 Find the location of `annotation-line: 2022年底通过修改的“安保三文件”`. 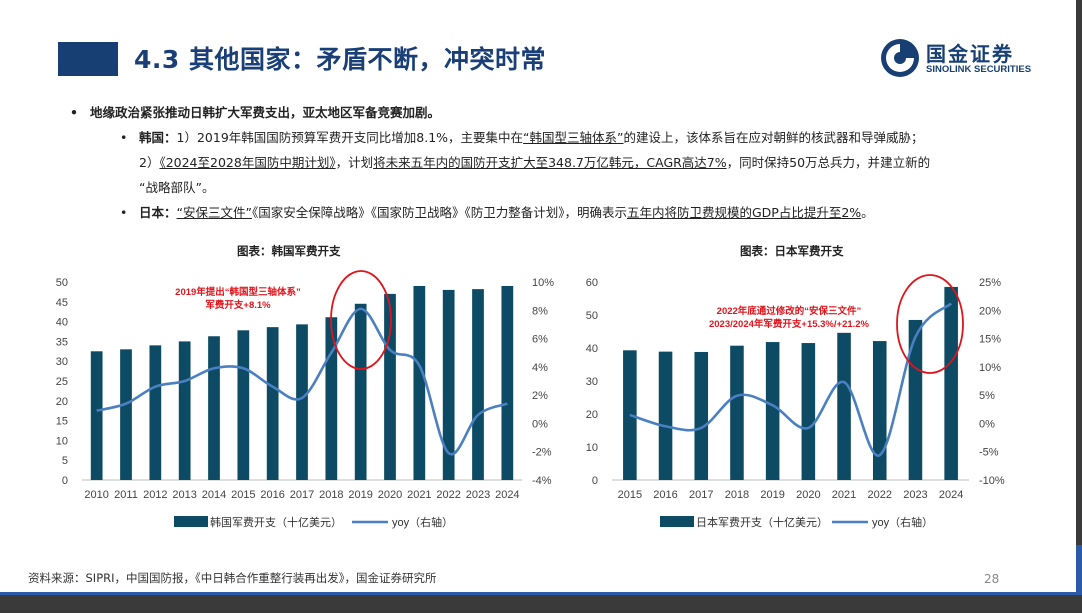

annotation-line: 2022年底通过修改的“安保三文件” is located at coordinates (789, 311).